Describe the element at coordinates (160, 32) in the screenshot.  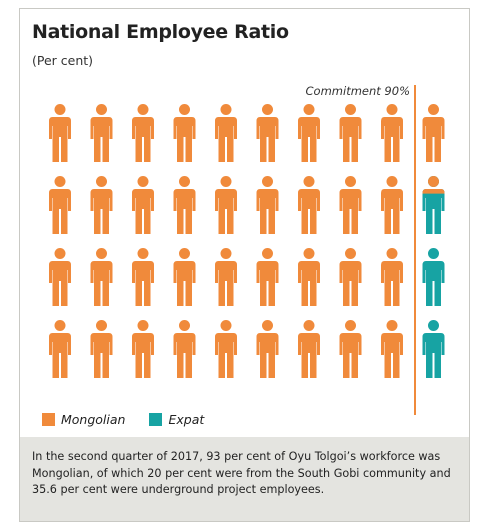
I see `chart-title: National Employee Ratio` at that location.